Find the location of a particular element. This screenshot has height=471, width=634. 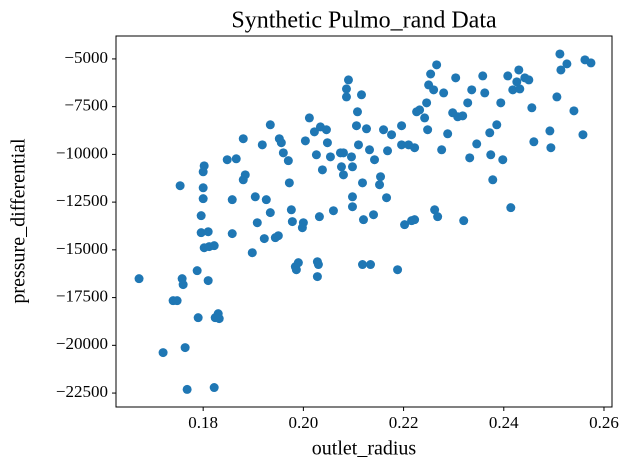

y-tick-label: −12500 is located at coordinates (82, 200).